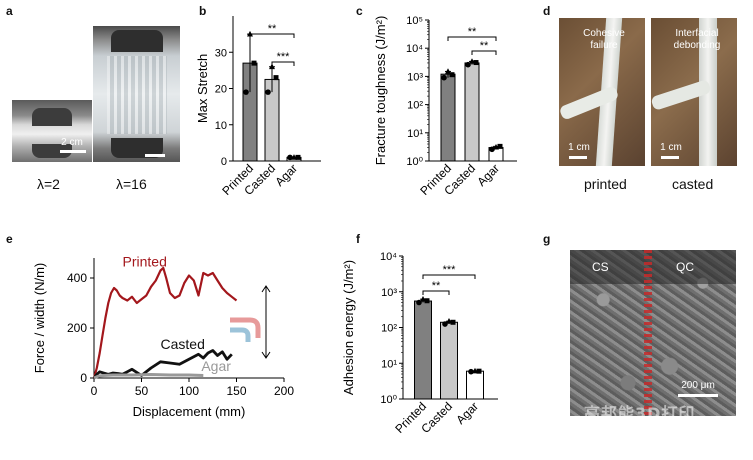 The width and height of the screenshot is (753, 460). What do you see at coordinates (697, 39) in the screenshot?
I see `overlay-interfacial-debonding: Interfacial debonding` at bounding box center [697, 39].